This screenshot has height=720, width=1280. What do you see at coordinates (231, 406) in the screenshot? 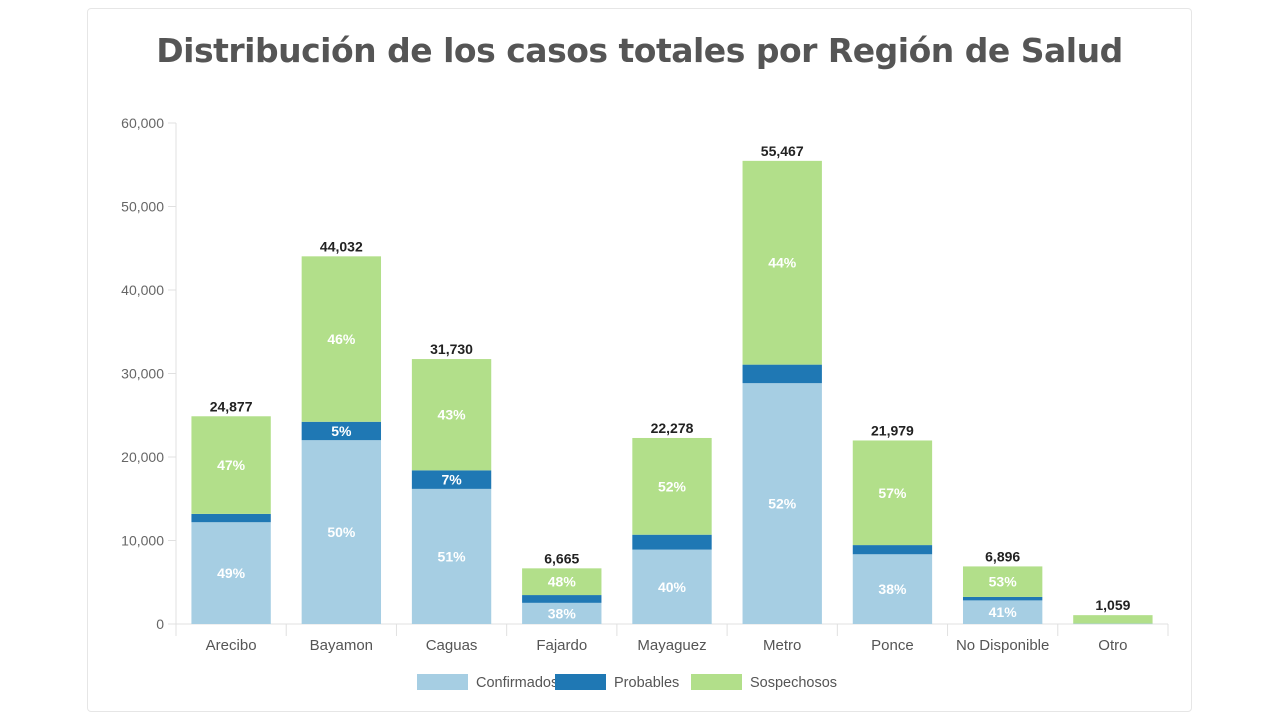
I see `total-label: 24,877` at bounding box center [231, 406].